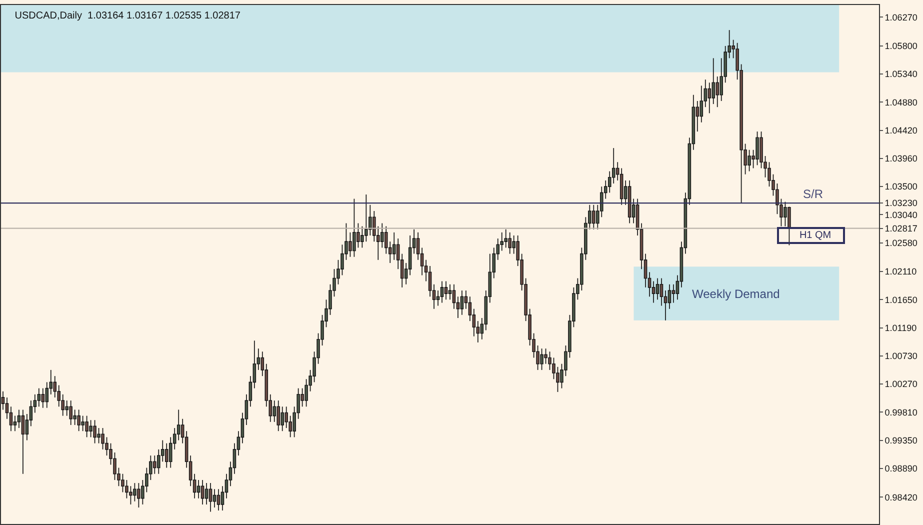 This screenshot has width=923, height=525. Describe the element at coordinates (813, 194) in the screenshot. I see `ref-line-label: S/R` at that location.